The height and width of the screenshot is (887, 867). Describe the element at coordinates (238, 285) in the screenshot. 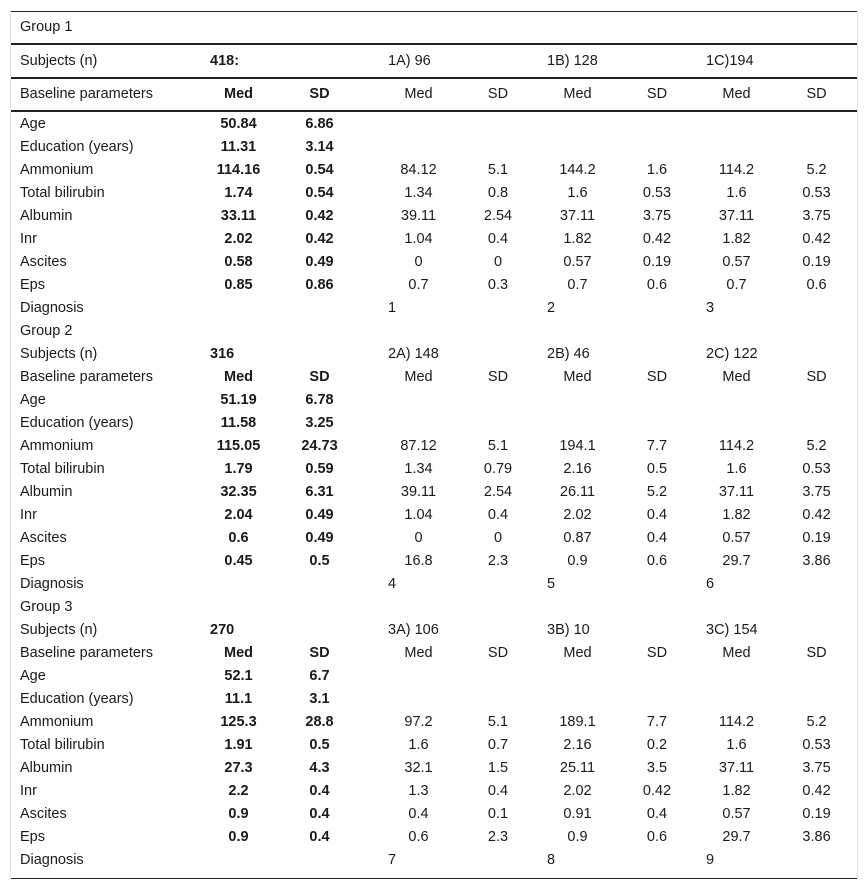

I see `total-med: 0.85` at that location.